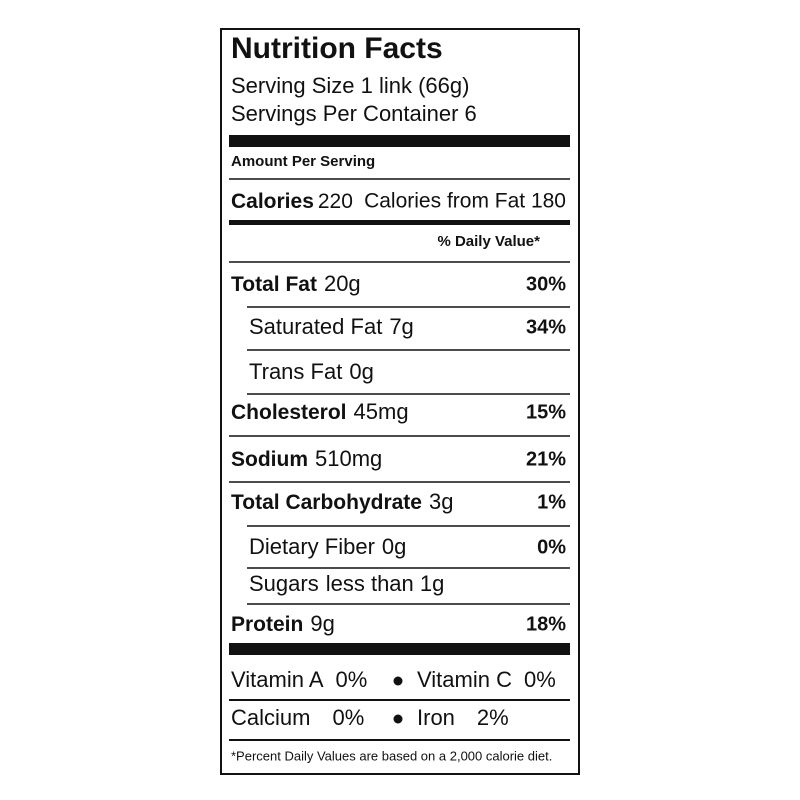  Describe the element at coordinates (267, 624) in the screenshot. I see `nutrient-name: Protein` at that location.